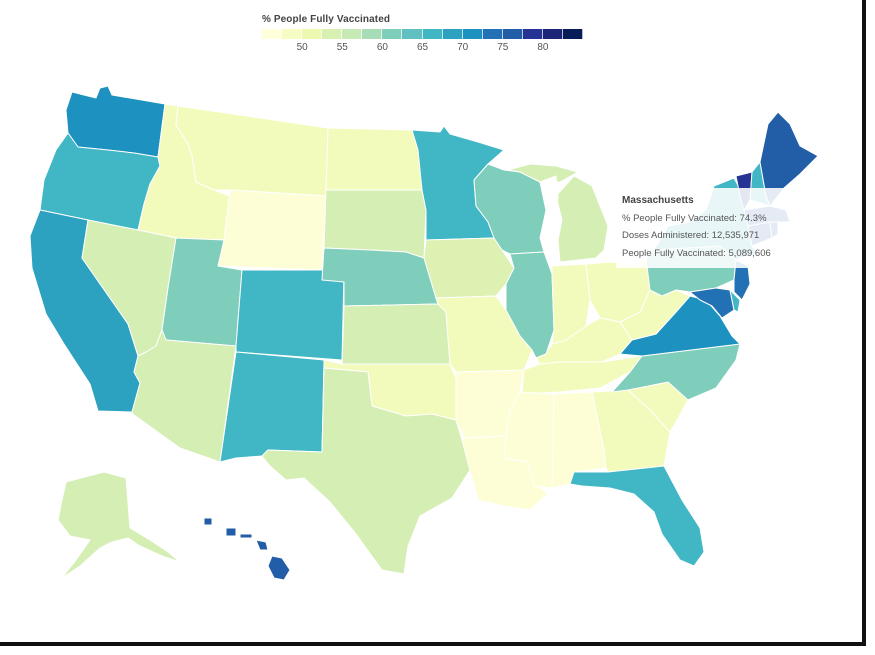 Image resolution: width=875 pixels, height=655 pixels. I want to click on state-texas, so click(366, 471).